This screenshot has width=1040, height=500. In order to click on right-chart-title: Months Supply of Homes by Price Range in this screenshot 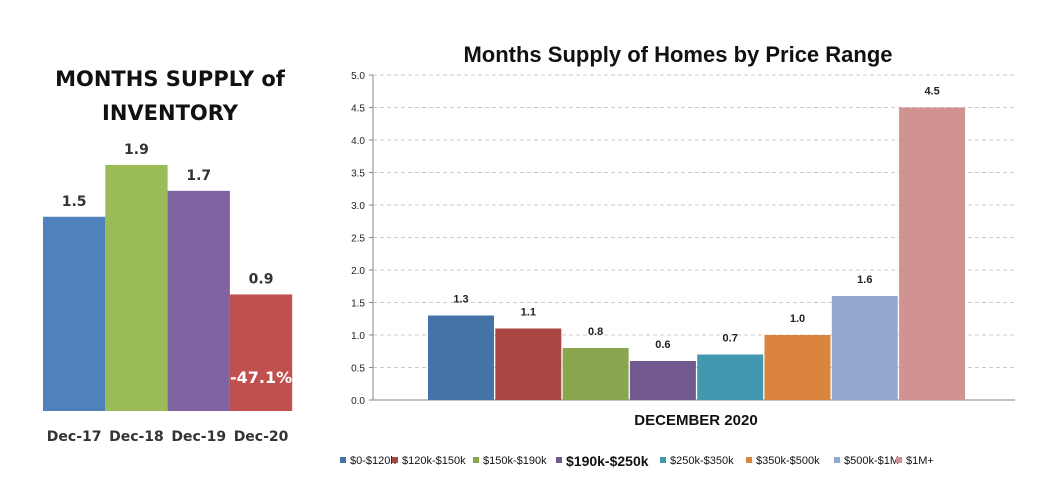, I will do `click(677, 54)`.